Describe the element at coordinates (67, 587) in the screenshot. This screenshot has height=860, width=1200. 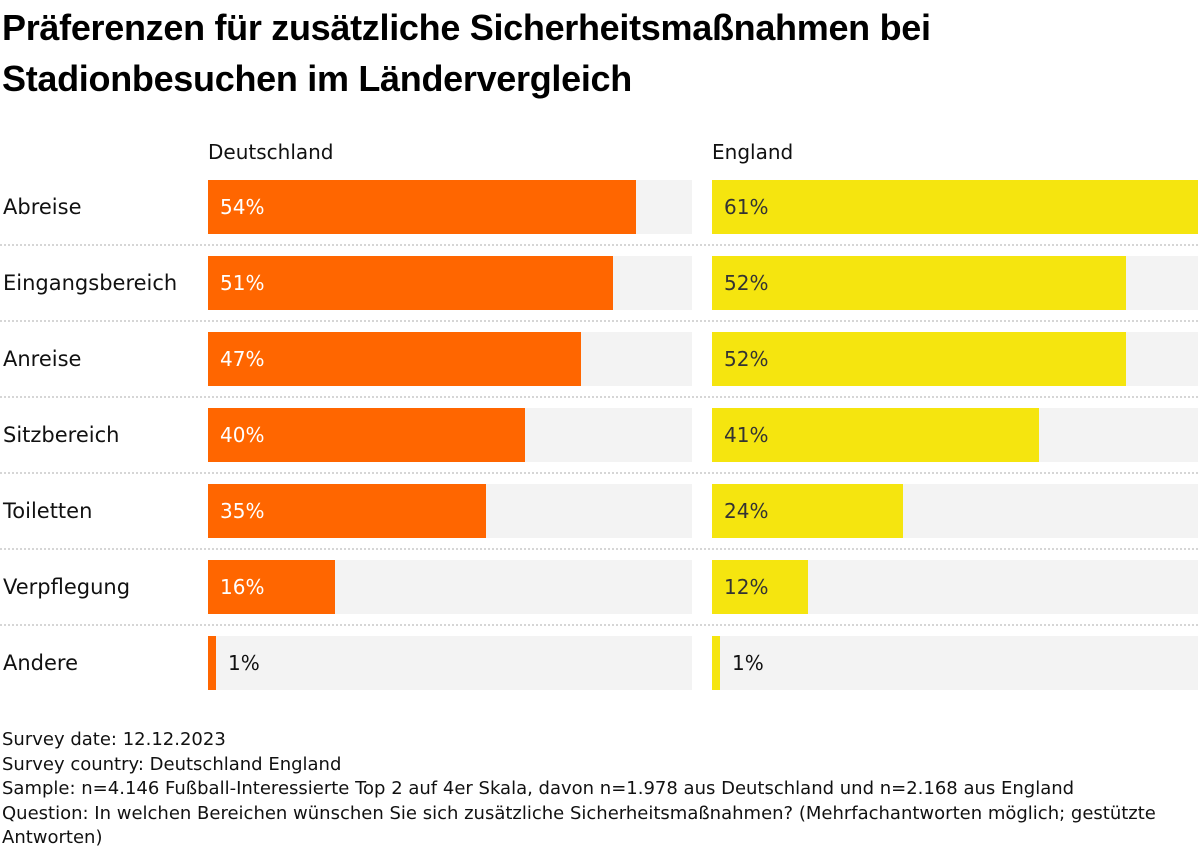
I see `category-label: Verpflegung` at that location.